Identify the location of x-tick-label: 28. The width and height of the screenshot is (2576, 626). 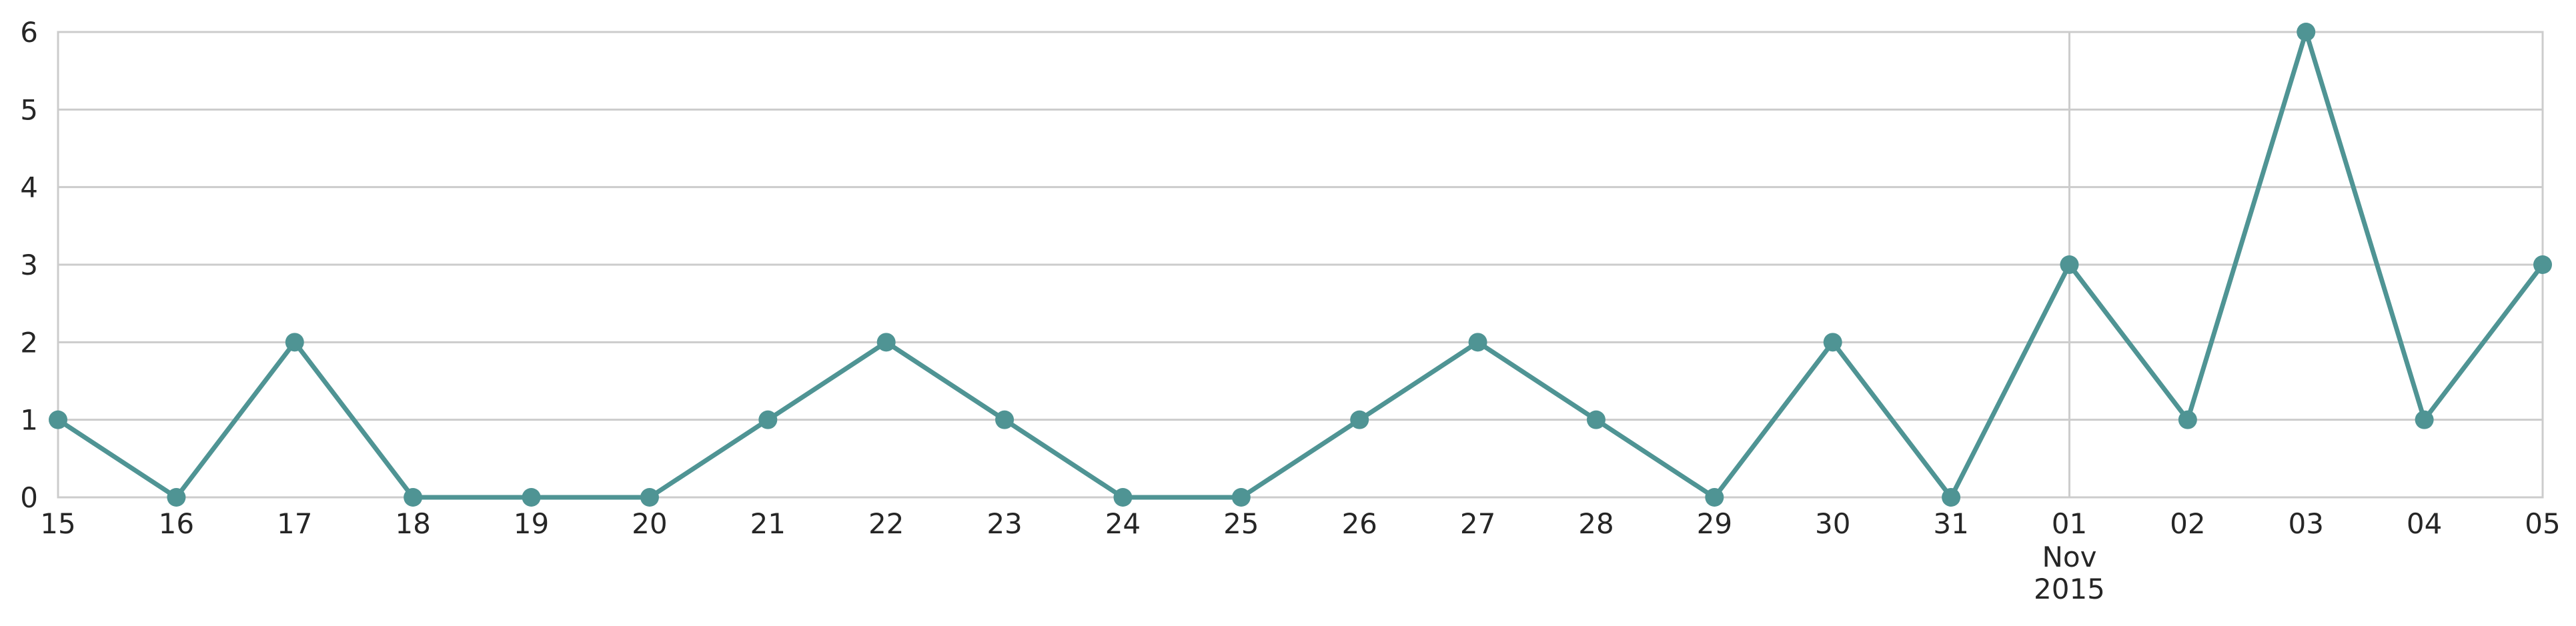
(1596, 523).